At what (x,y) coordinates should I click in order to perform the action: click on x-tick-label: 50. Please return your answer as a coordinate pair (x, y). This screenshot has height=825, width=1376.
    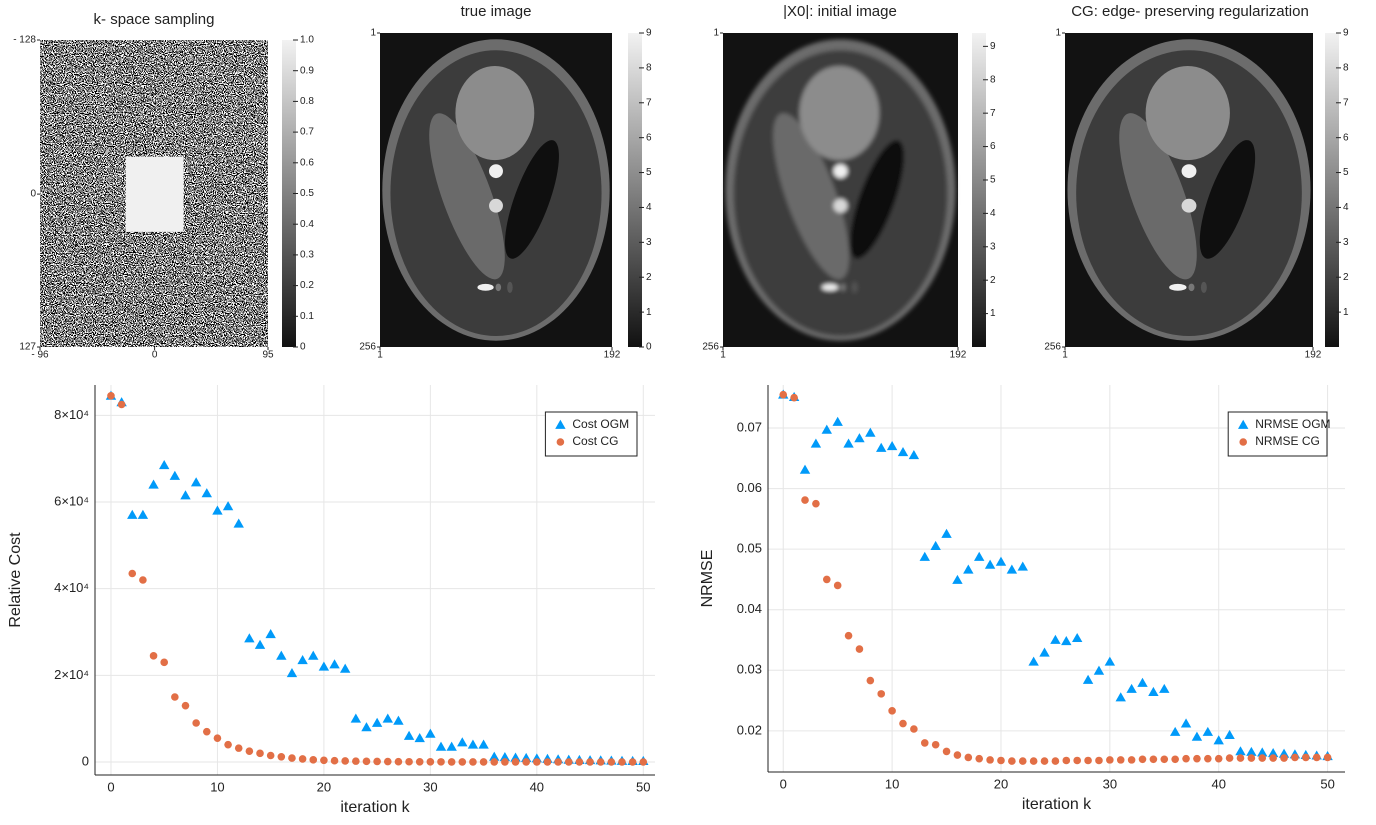
    Looking at the image, I should click on (643, 786).